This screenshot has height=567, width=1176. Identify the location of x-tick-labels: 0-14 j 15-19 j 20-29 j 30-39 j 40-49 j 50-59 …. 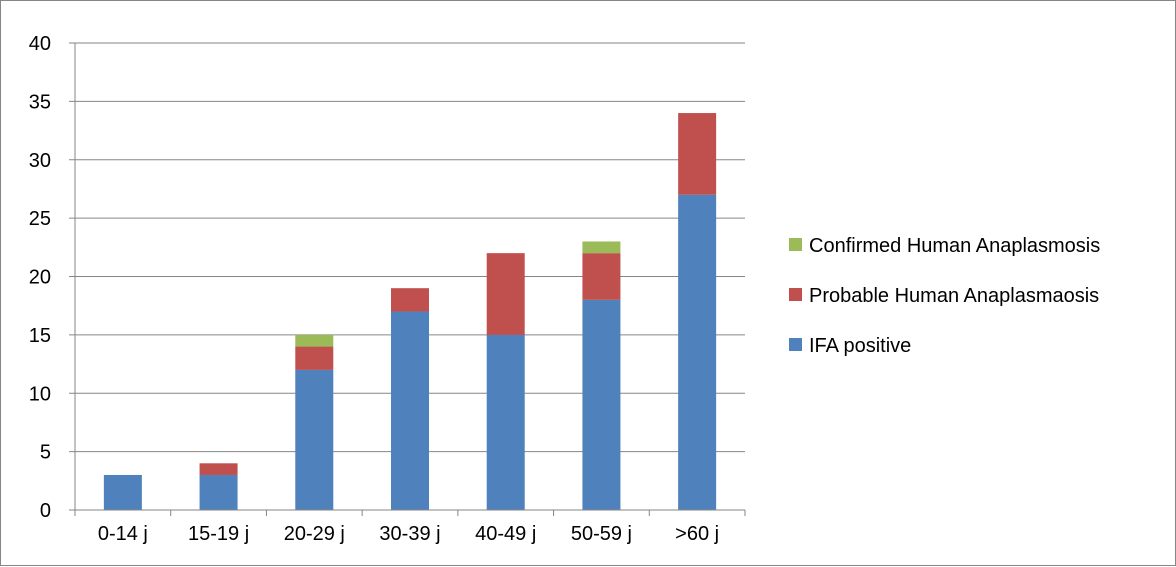
(408, 534).